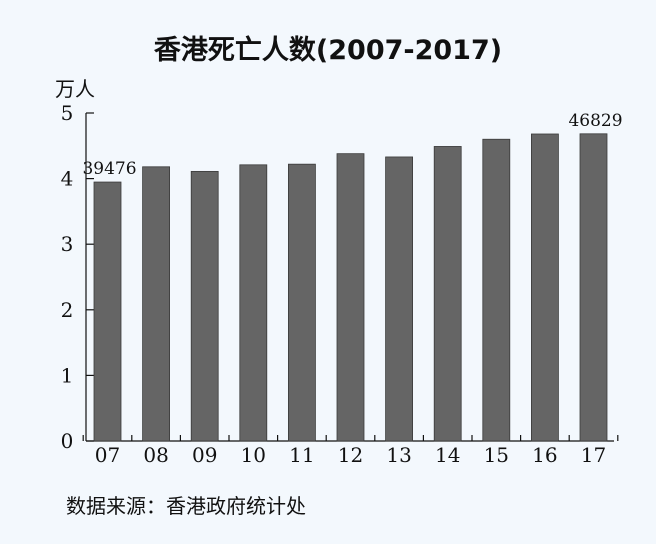  What do you see at coordinates (67, 441) in the screenshot?
I see `y-tick-label: 0` at bounding box center [67, 441].